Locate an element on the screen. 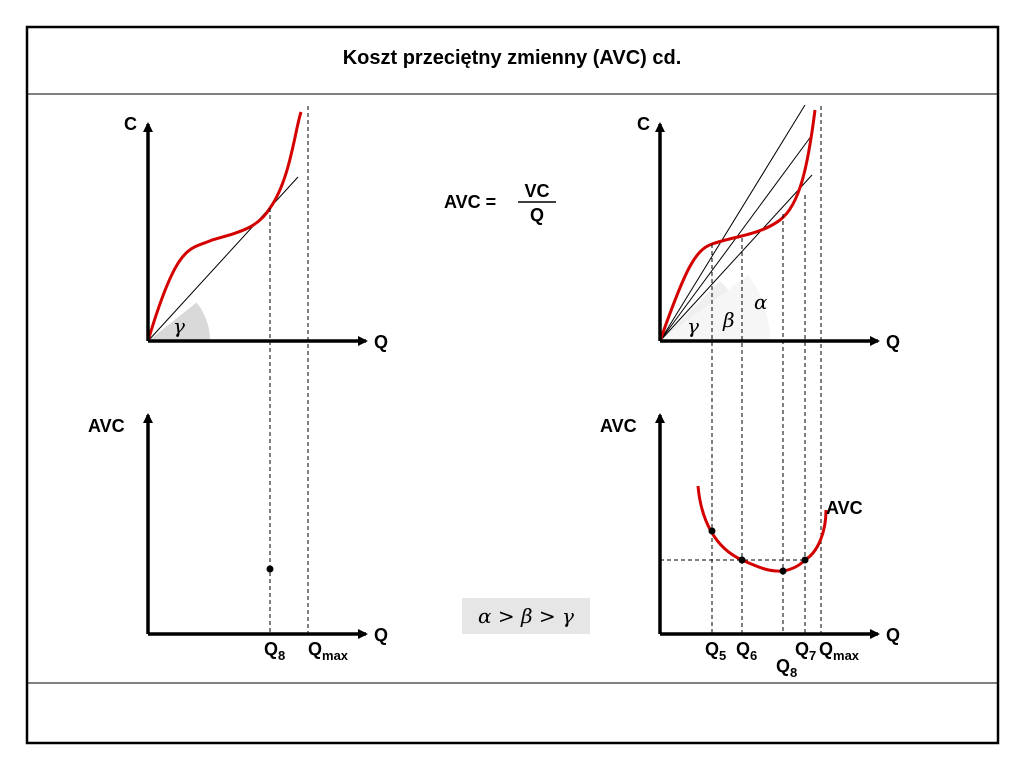  avc-axis-label: AVC is located at coordinates (106, 426).